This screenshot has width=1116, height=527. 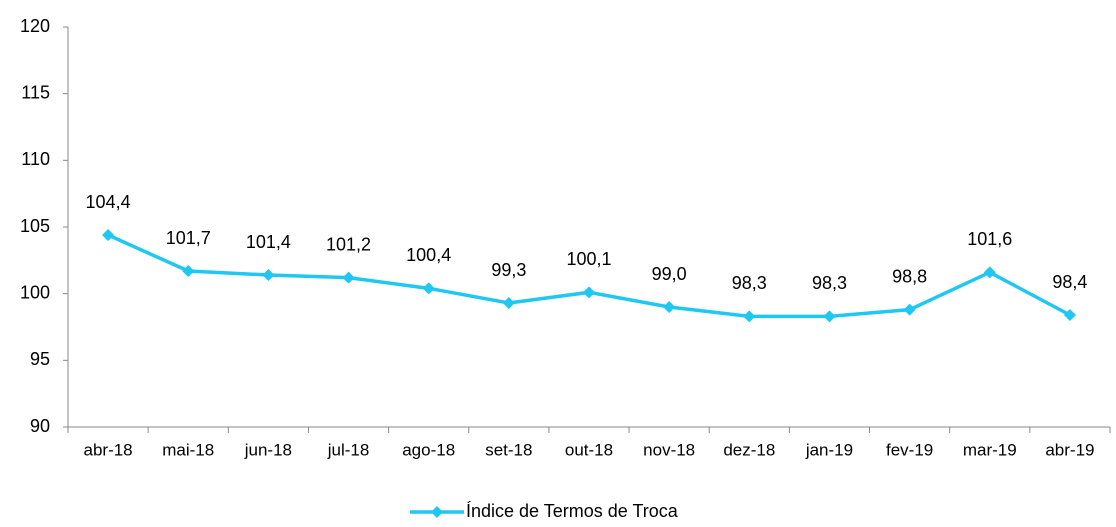 What do you see at coordinates (508, 449) in the screenshot?
I see `x-tick-label: set-18` at bounding box center [508, 449].